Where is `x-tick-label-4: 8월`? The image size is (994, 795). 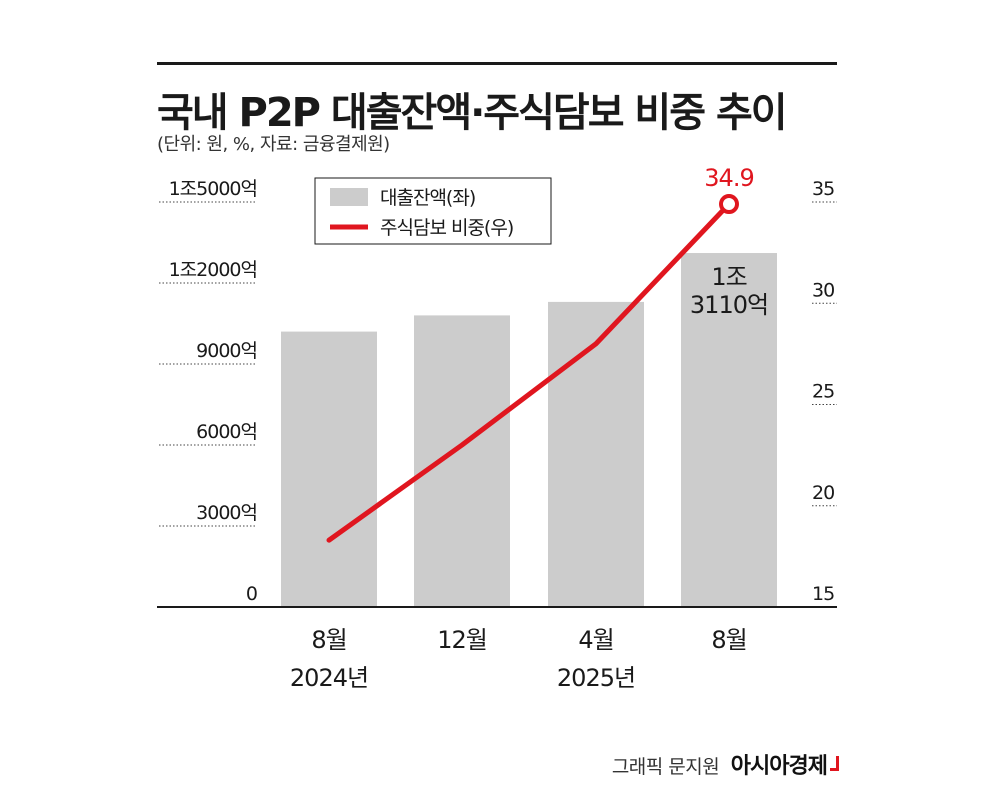
x-tick-label-4: 8월 is located at coordinates (728, 640).